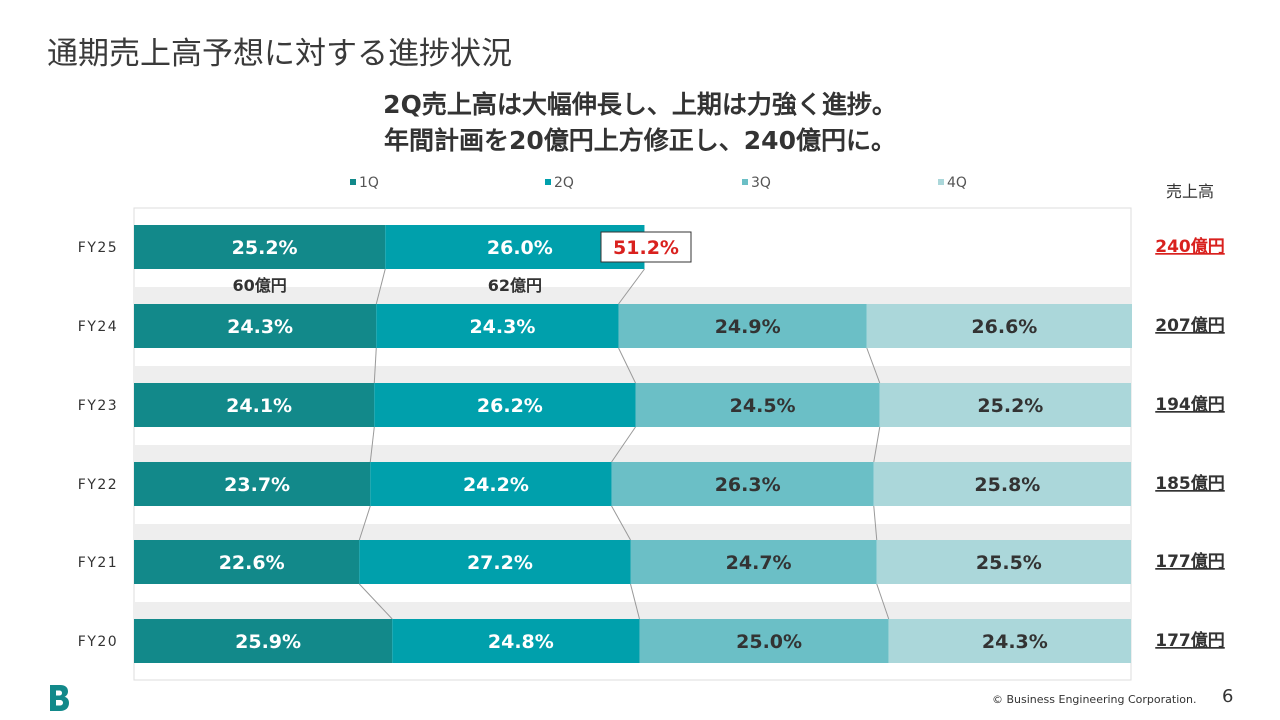 Image resolution: width=1280 pixels, height=720 pixels. I want to click on sales-value: 185億円, so click(1190, 483).